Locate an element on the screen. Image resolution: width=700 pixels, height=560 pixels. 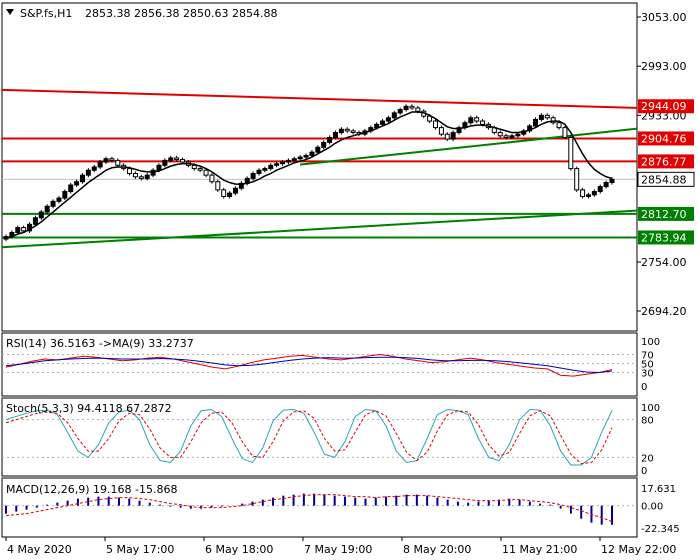
chart-menu-triangle-icon is located at coordinates (10, 12).